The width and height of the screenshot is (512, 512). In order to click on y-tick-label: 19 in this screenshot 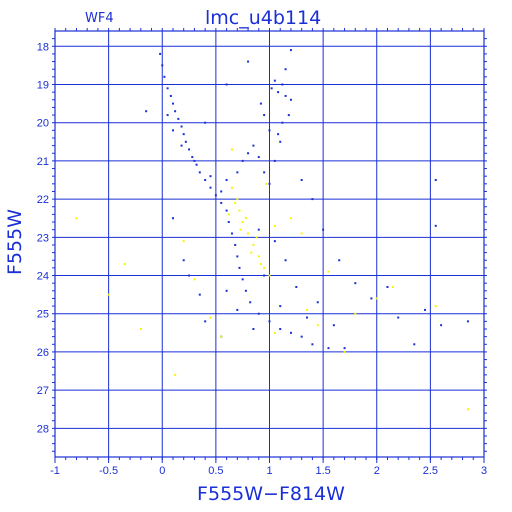, I will do `click(43, 85)`.